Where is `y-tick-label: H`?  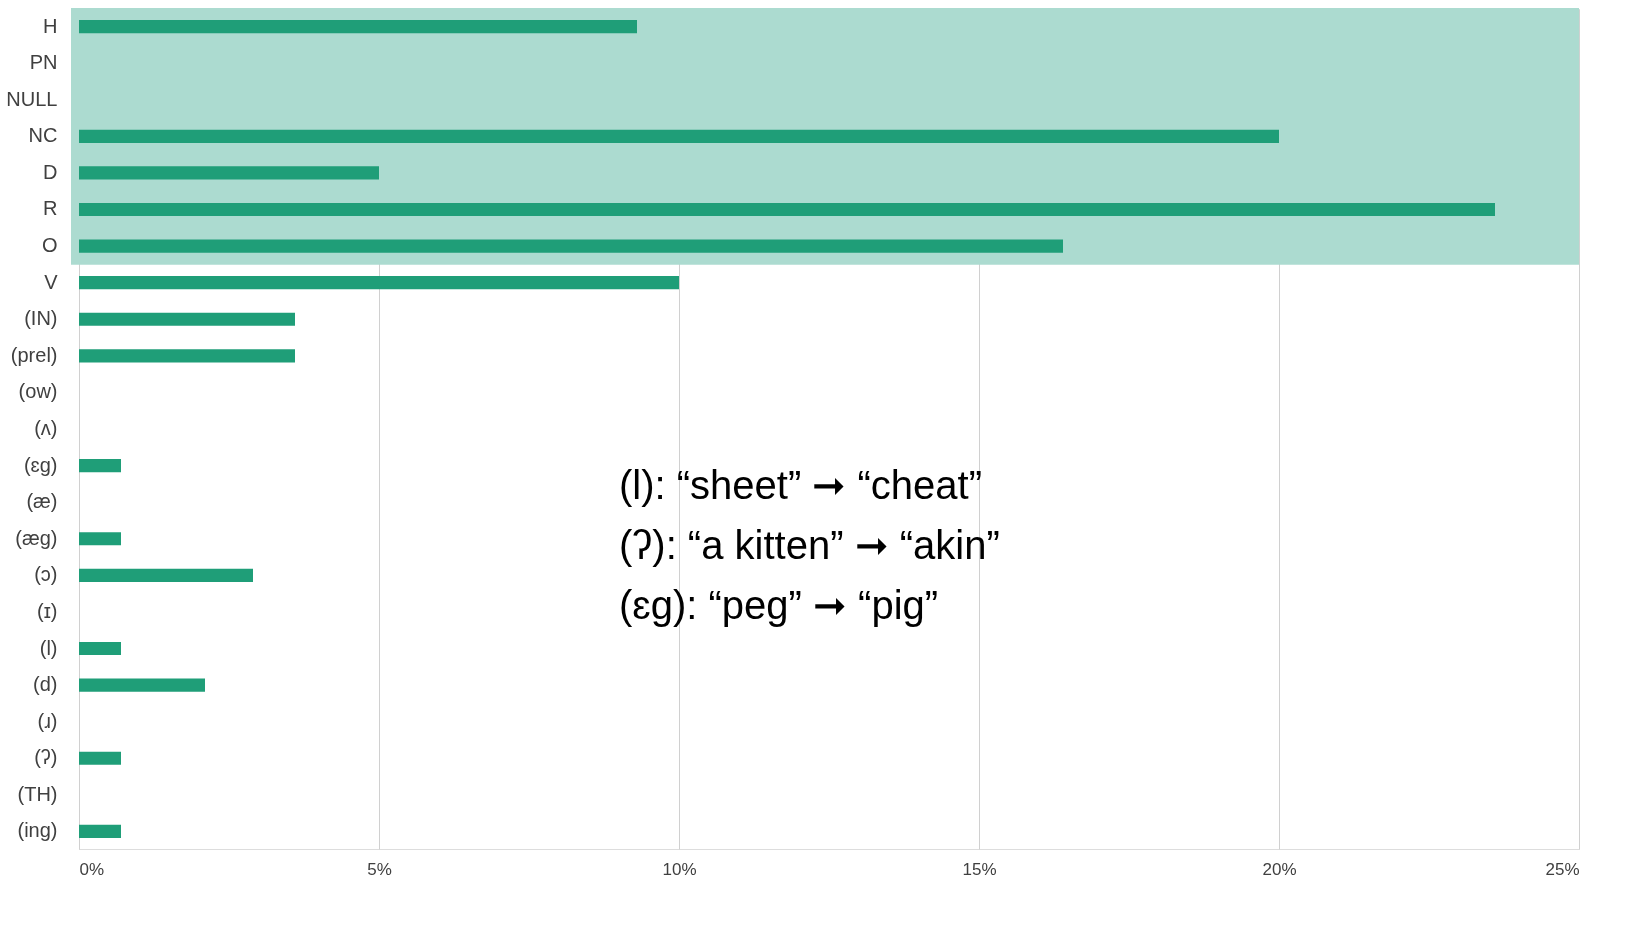 y-tick-label: H is located at coordinates (50, 25).